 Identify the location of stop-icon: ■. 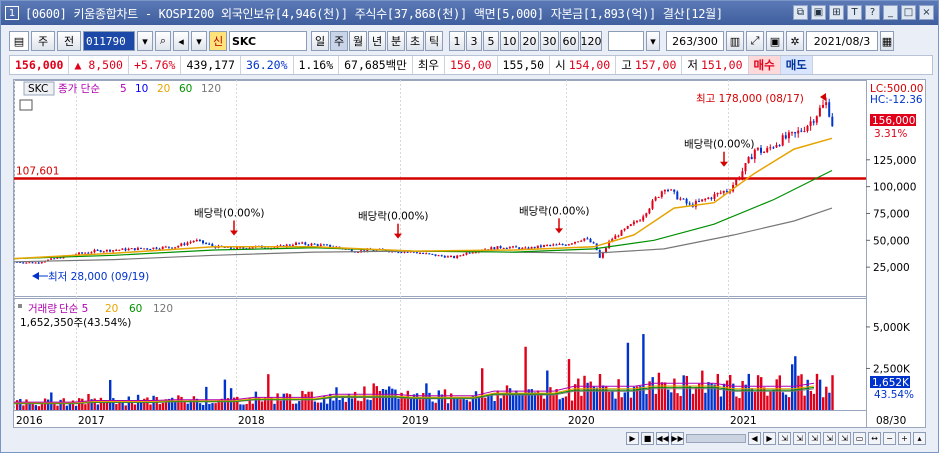
(647, 438).